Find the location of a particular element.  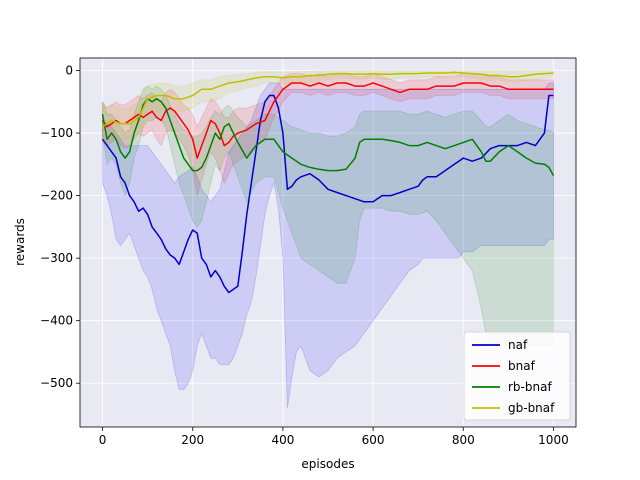

rb-bnaf-line is located at coordinates (328, 136).